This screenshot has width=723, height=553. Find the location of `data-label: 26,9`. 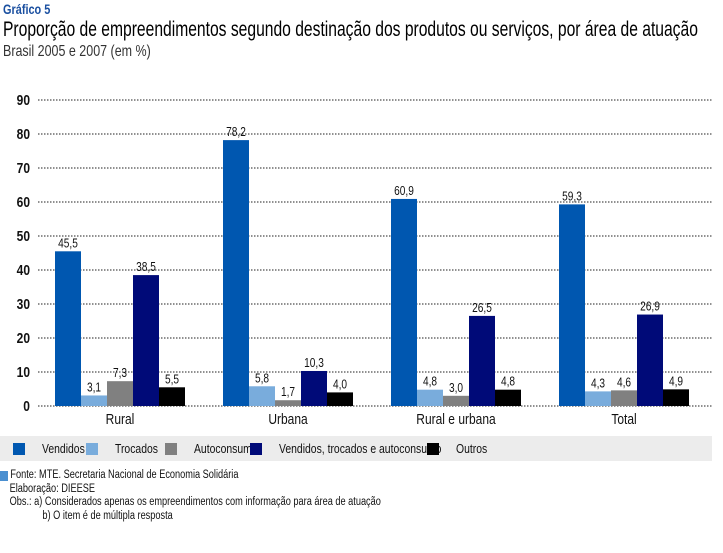

data-label: 26,9 is located at coordinates (650, 306).